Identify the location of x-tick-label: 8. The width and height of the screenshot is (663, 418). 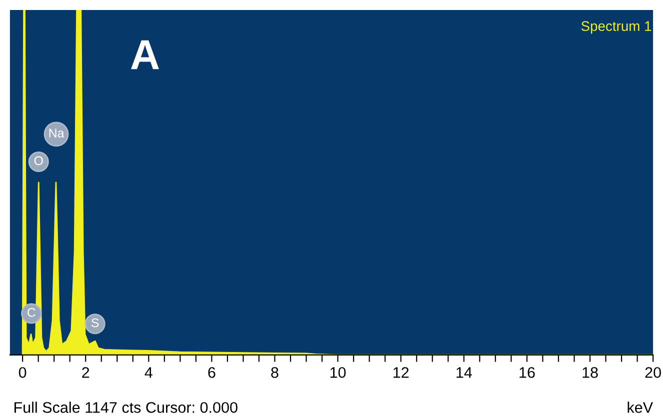
(274, 372).